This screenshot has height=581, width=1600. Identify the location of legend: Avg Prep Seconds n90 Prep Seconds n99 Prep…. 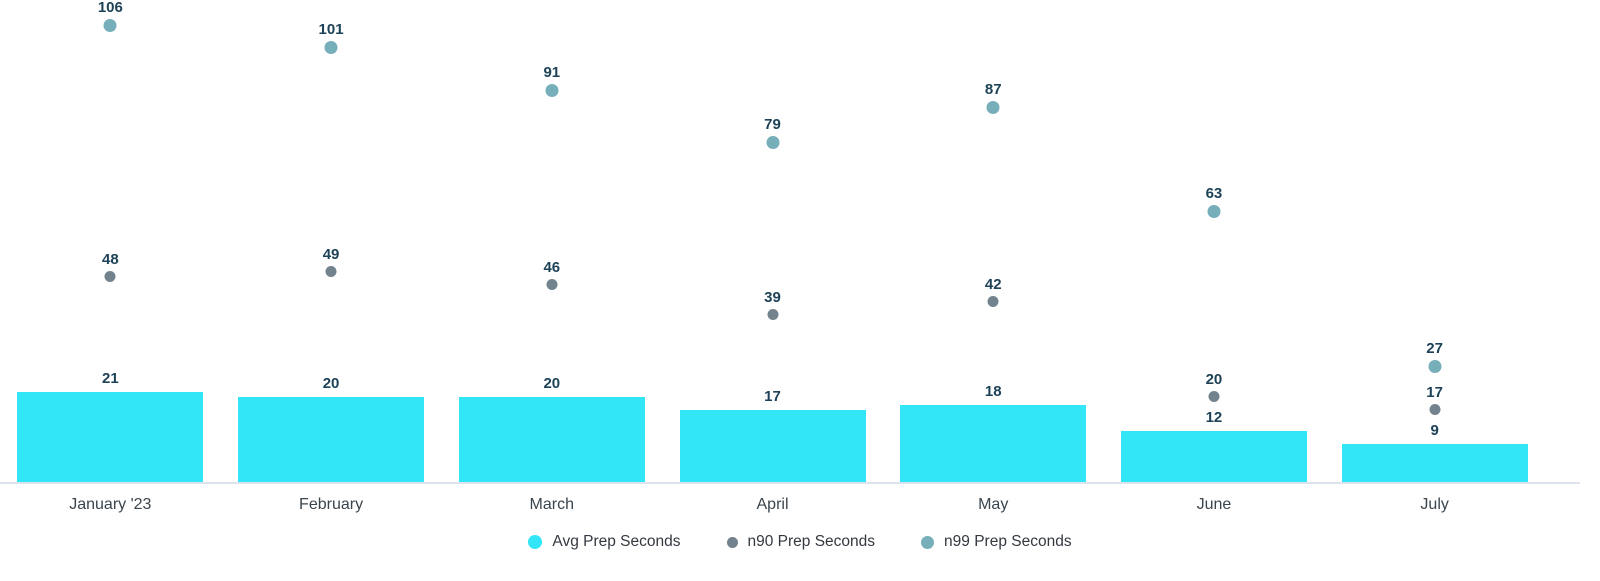
(800, 542).